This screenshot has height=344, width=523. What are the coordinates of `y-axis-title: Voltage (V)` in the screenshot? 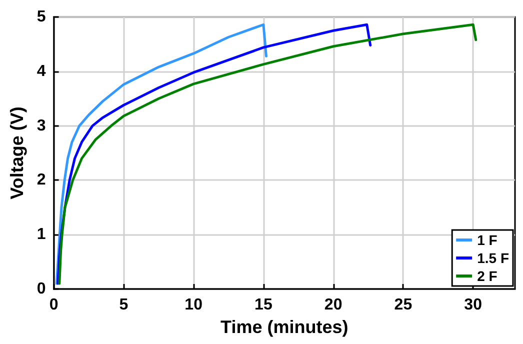 It's located at (17, 153).